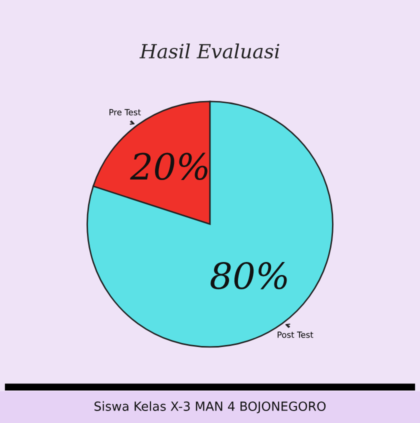 The image size is (420, 423). Describe the element at coordinates (248, 276) in the screenshot. I see `data-label: 80%` at that location.